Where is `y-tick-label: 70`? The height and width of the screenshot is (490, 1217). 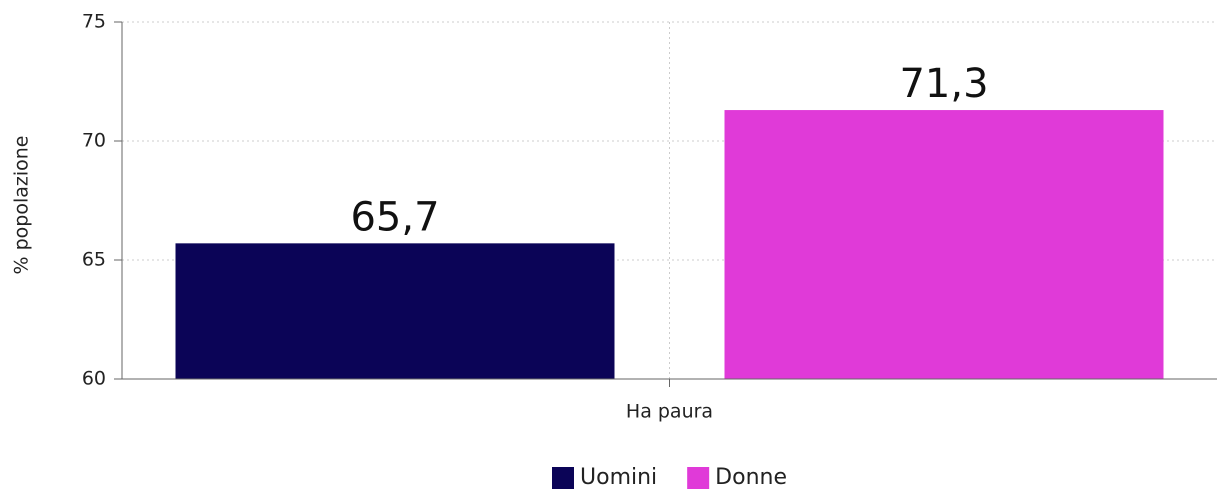 y-tick-label: 70 is located at coordinates (94, 141).